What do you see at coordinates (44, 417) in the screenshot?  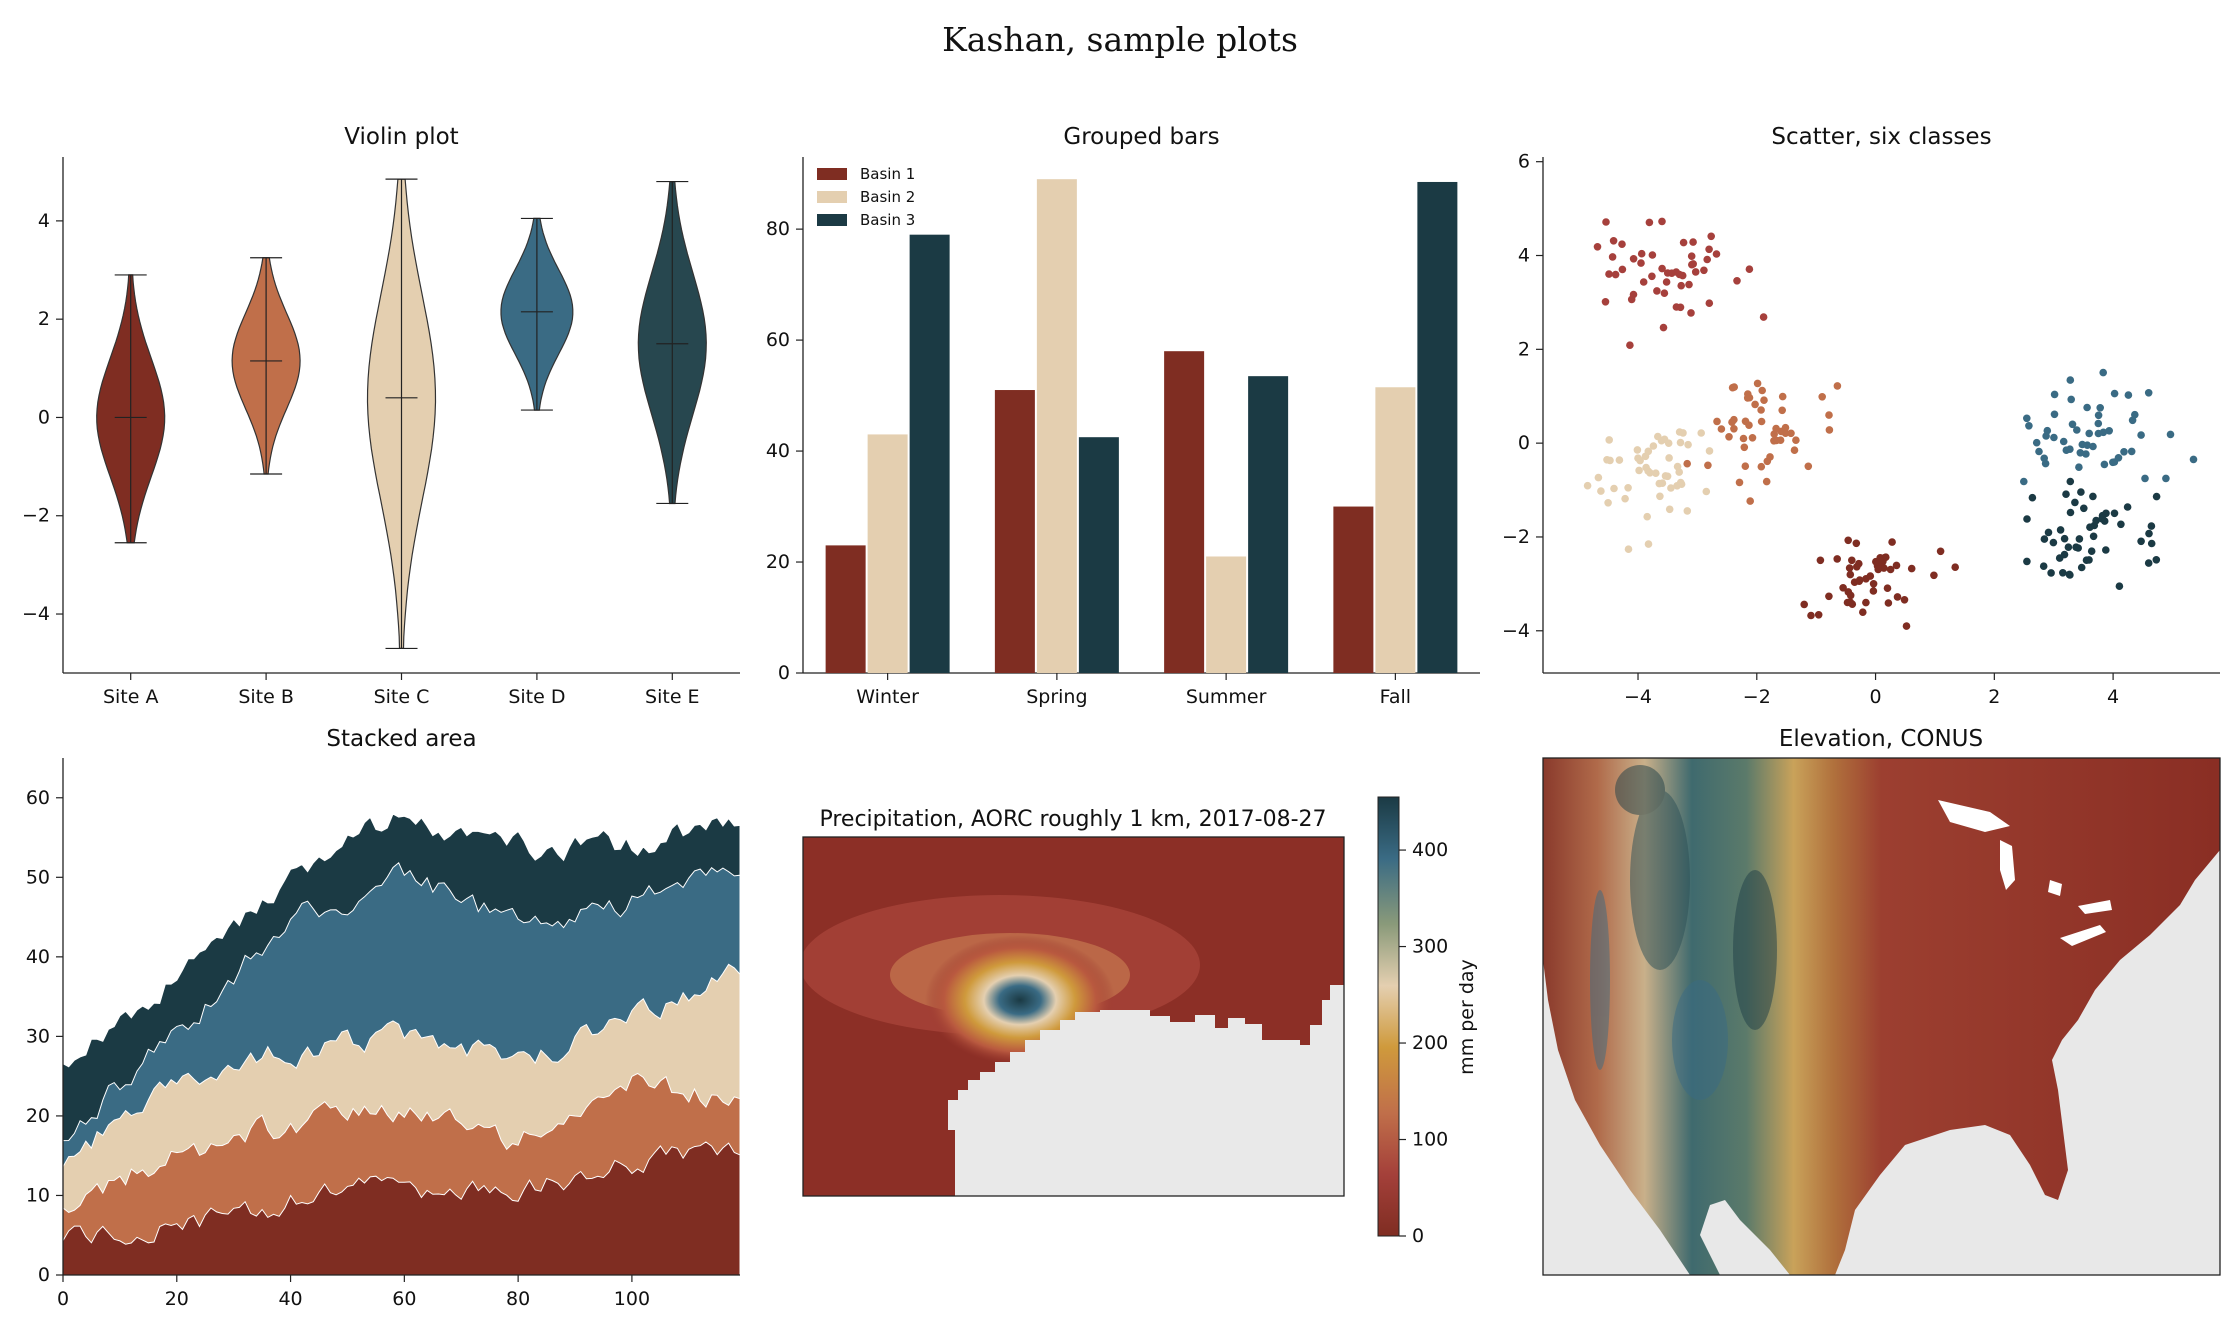 I see `violin-y-tick-label: 0` at bounding box center [44, 417].